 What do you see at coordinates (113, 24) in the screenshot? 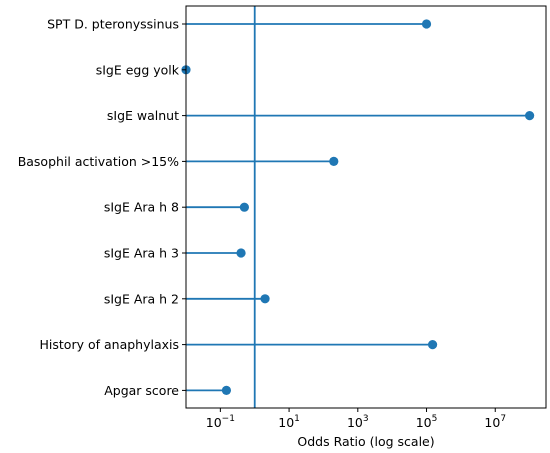
I see `category-label: SPT D. pteronyssinus` at bounding box center [113, 24].